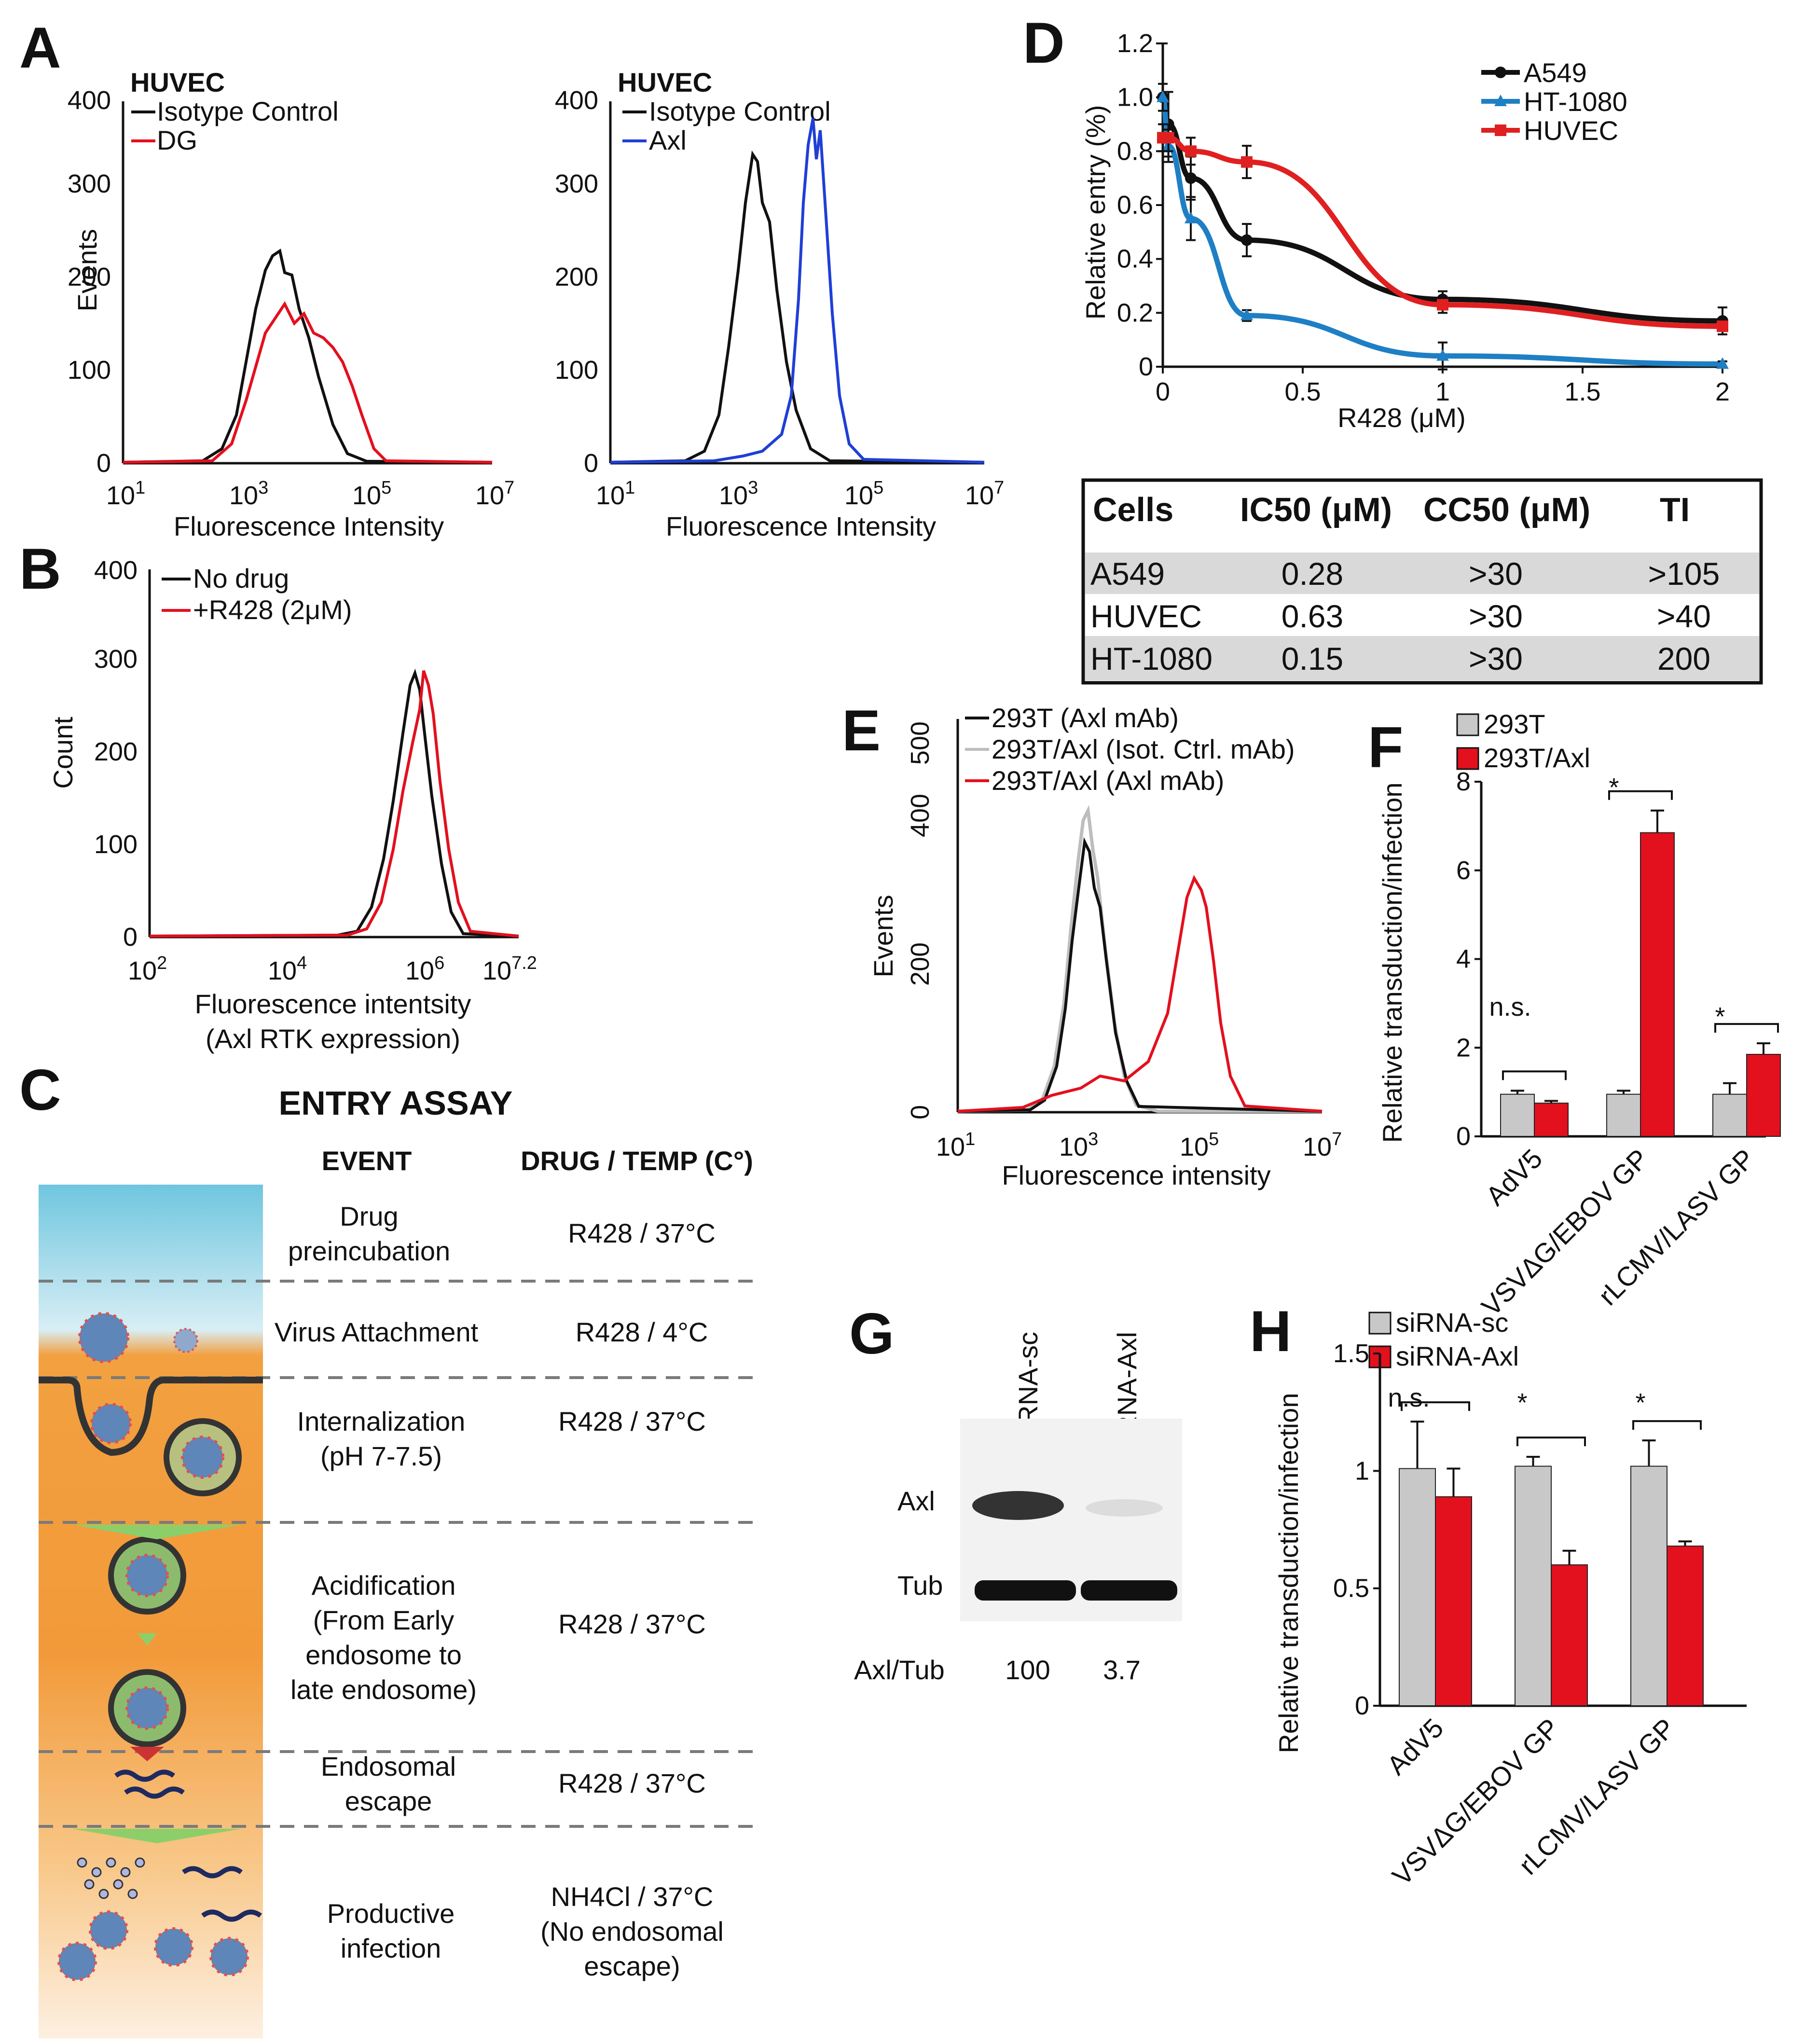 The image size is (1805, 2044). Describe the element at coordinates (1401, 417) in the screenshot. I see `panel-d-xlabel: R428 (μM)` at that location.